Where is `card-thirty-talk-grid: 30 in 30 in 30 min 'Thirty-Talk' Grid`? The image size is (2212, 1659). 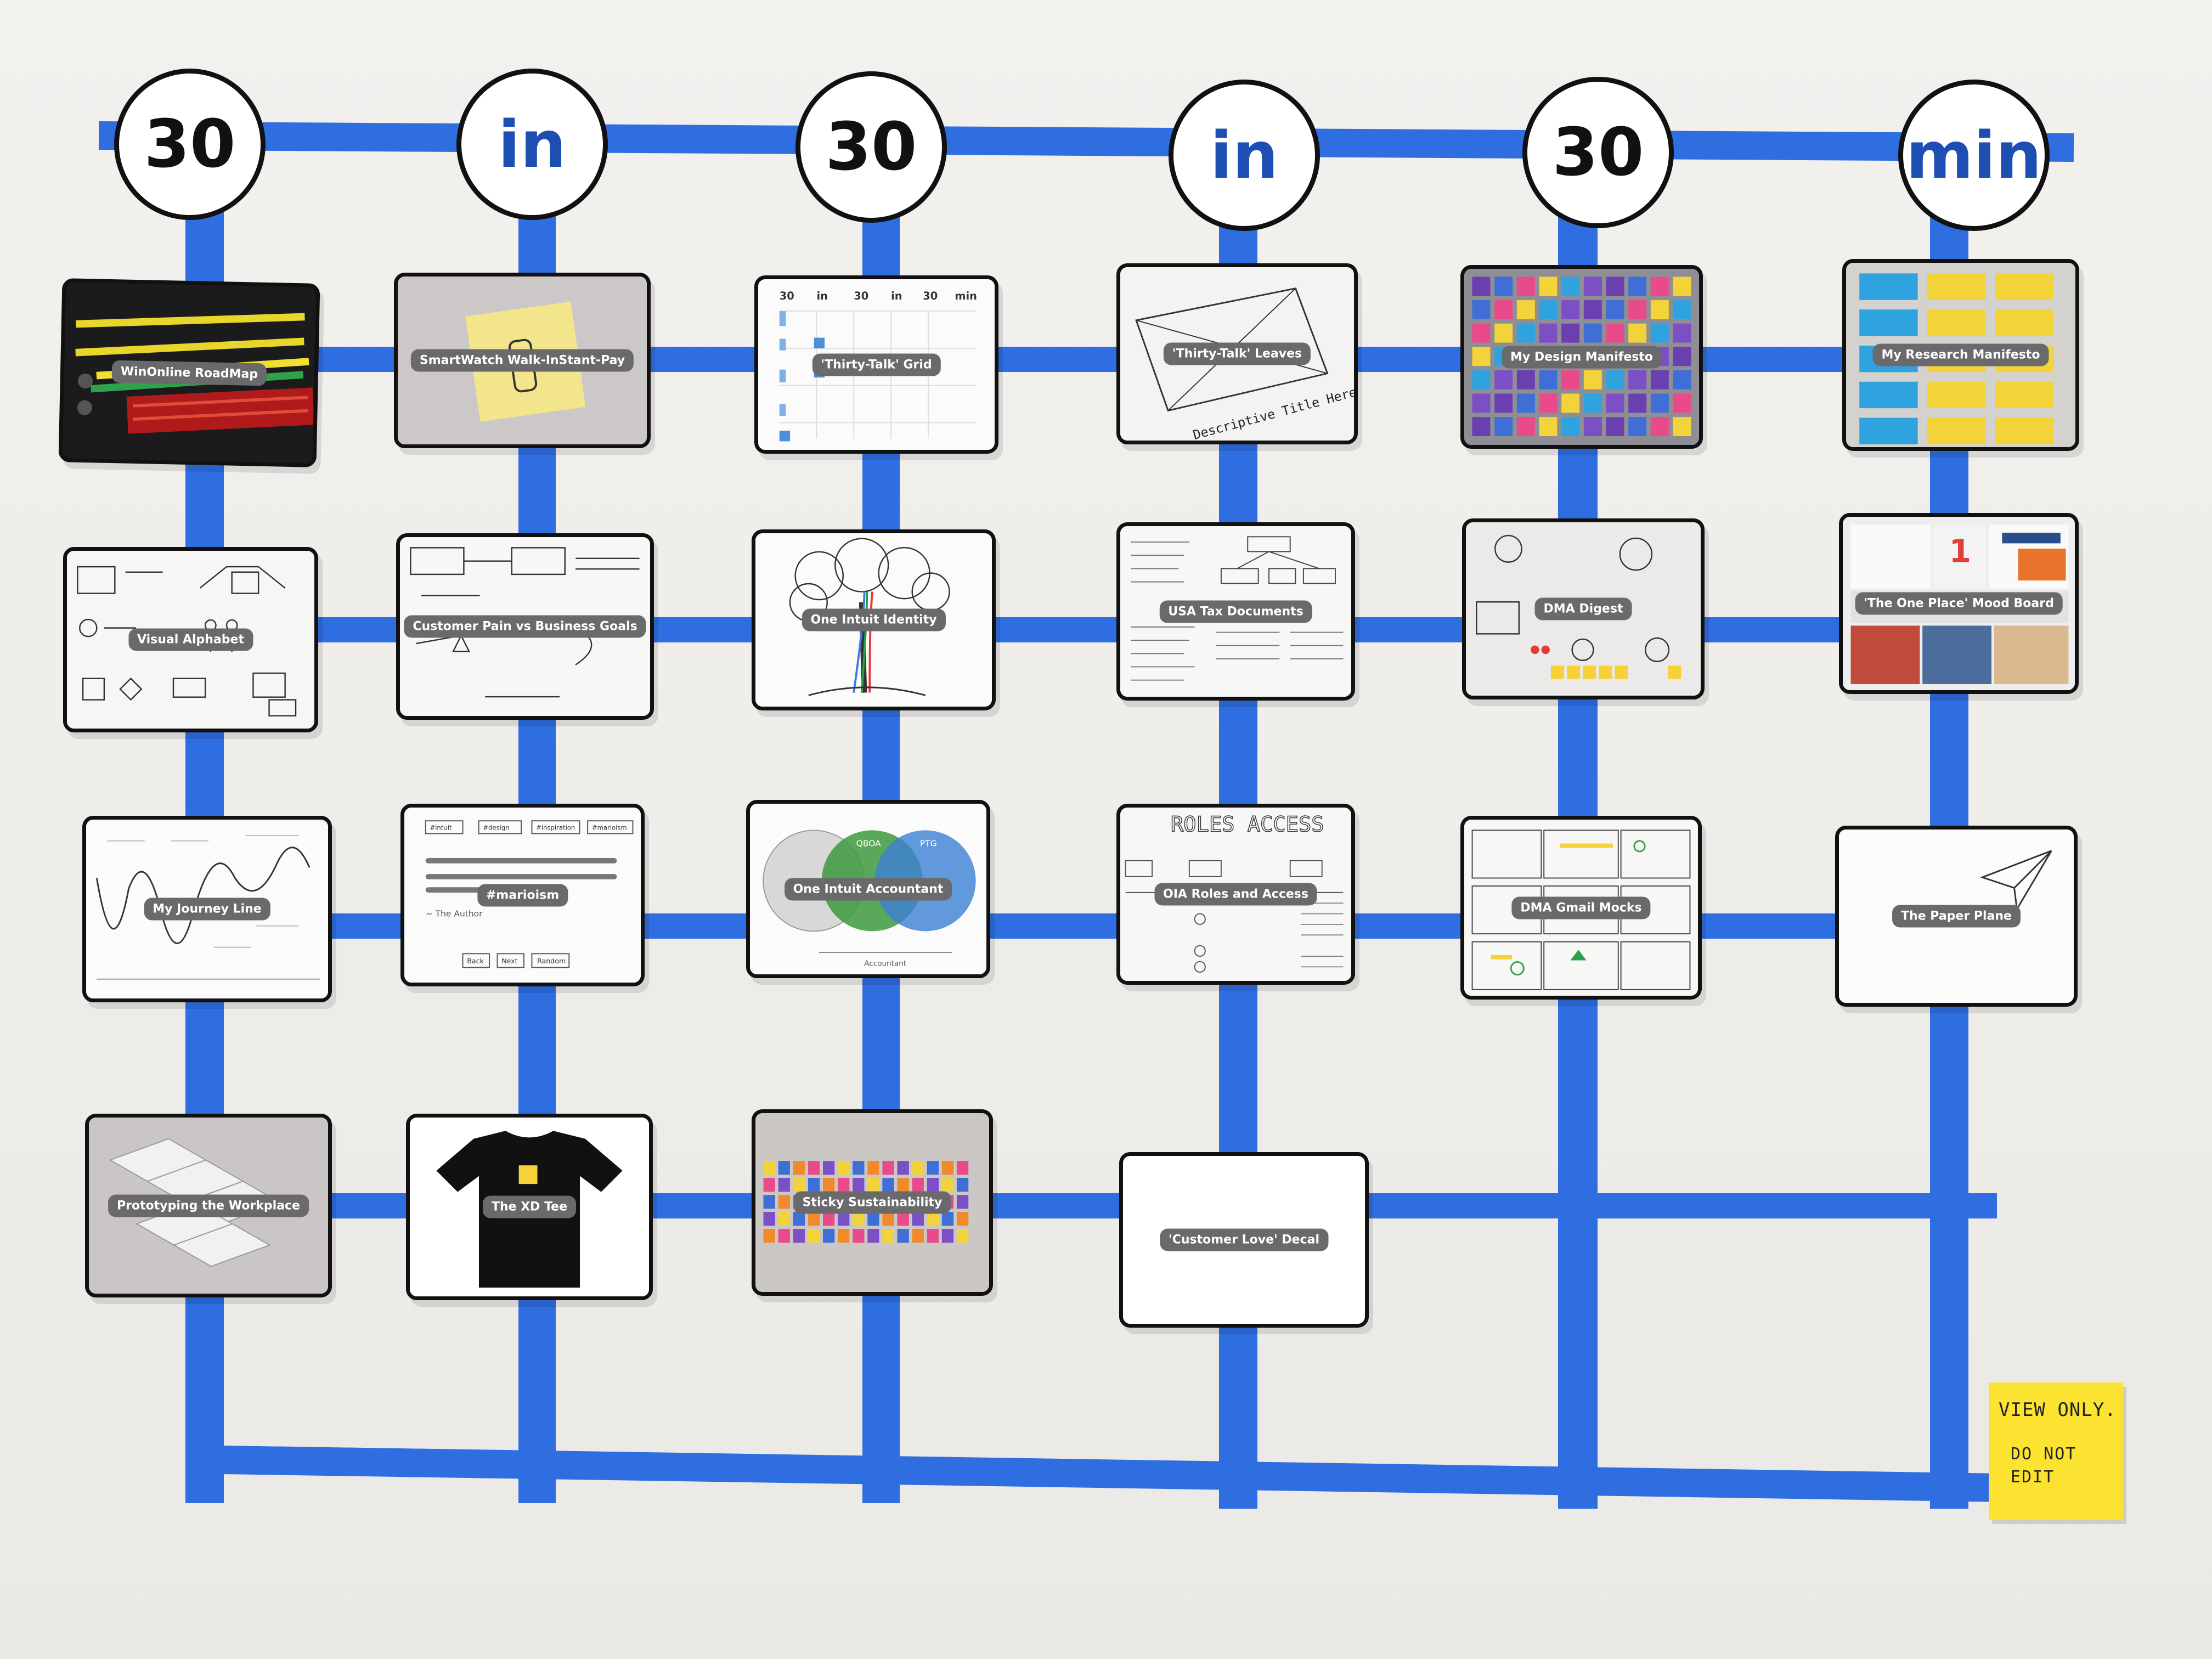 card-thirty-talk-grid: 30 in 30 in 30 min 'Thirty-Talk' Grid is located at coordinates (876, 364).